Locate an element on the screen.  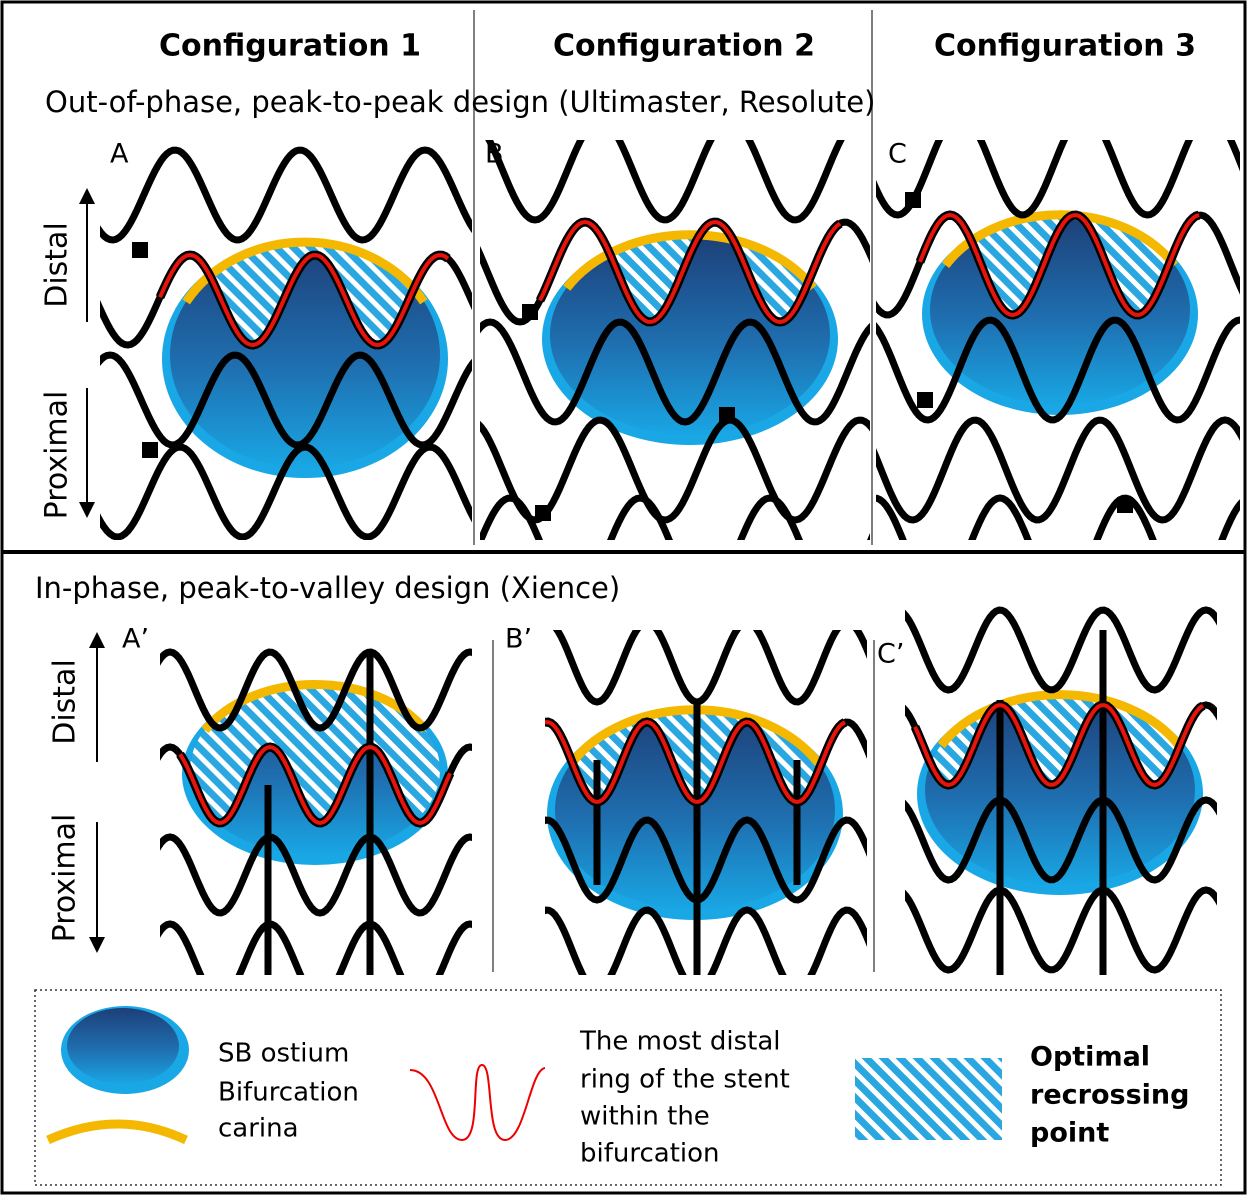
legend-hatch is located at coordinates (928, 1099).